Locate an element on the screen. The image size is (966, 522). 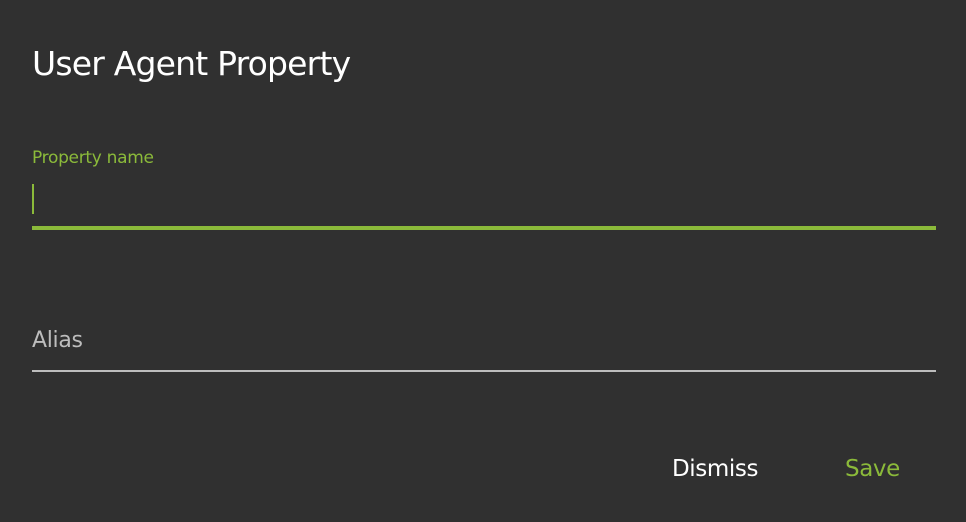
save-button: Save is located at coordinates (872, 469).